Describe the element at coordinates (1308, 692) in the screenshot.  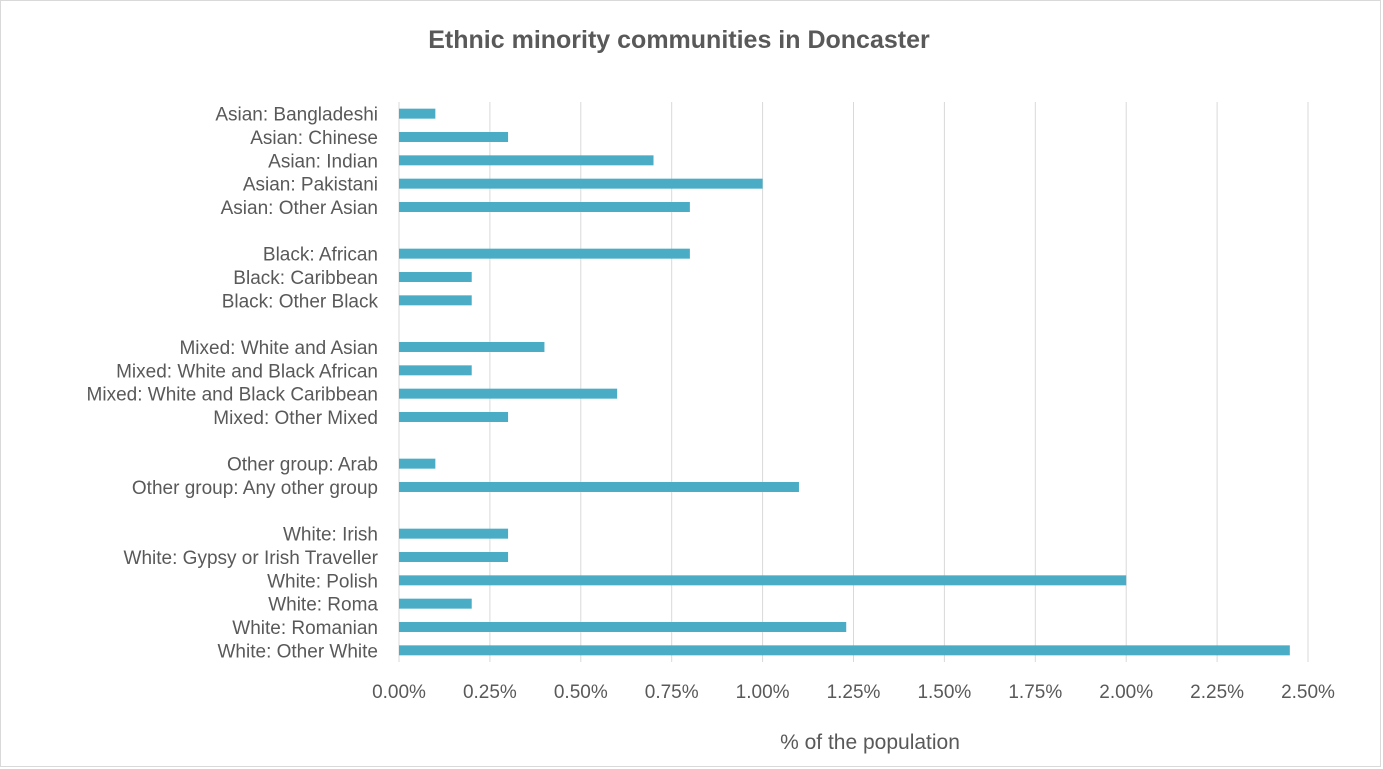
I see `x-tick-label: 2.50%` at that location.